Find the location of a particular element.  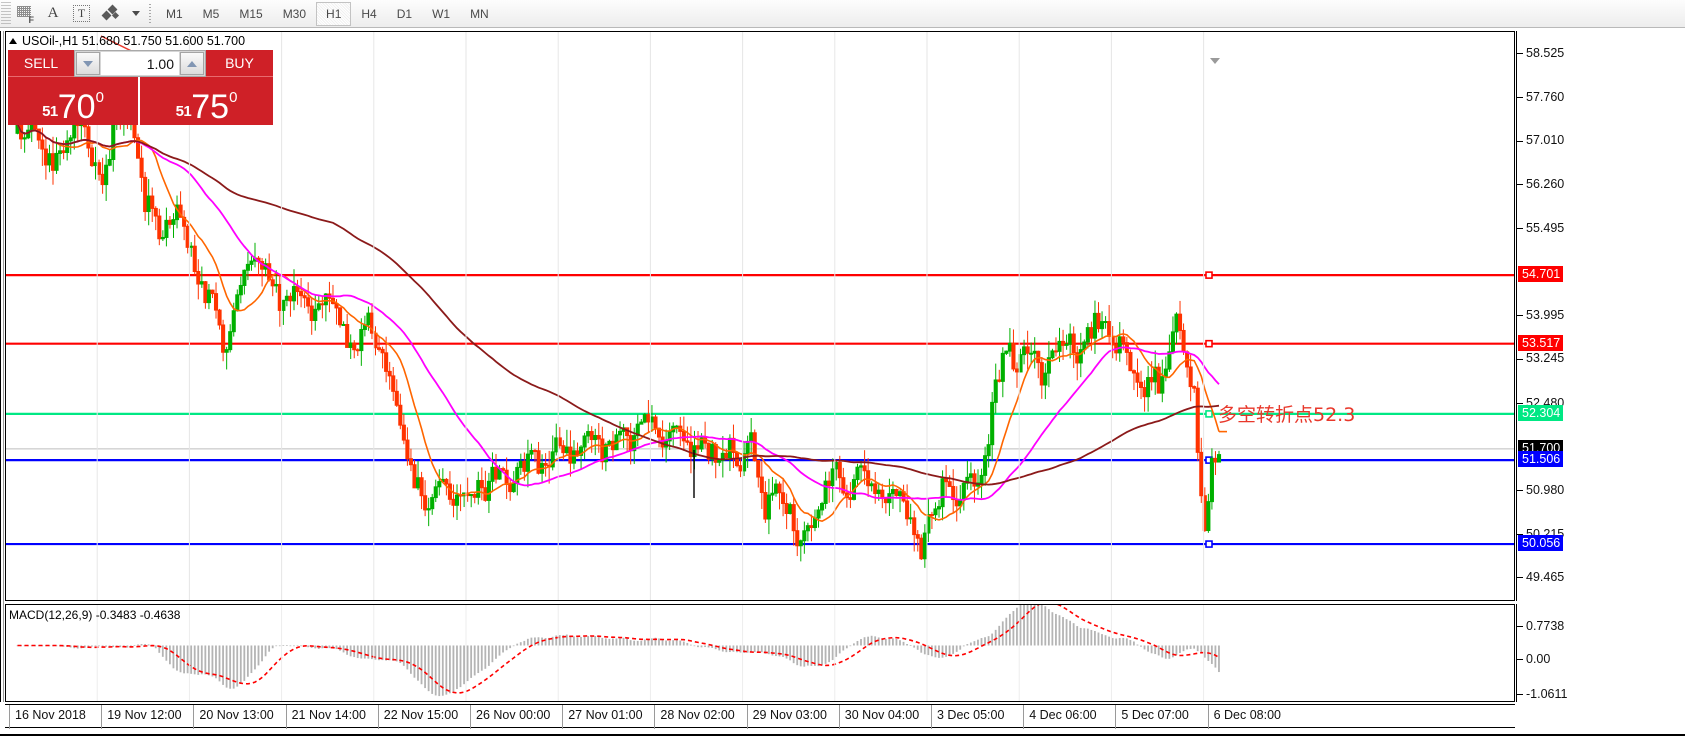

timeframe-m30: M30 is located at coordinates (294, 13).